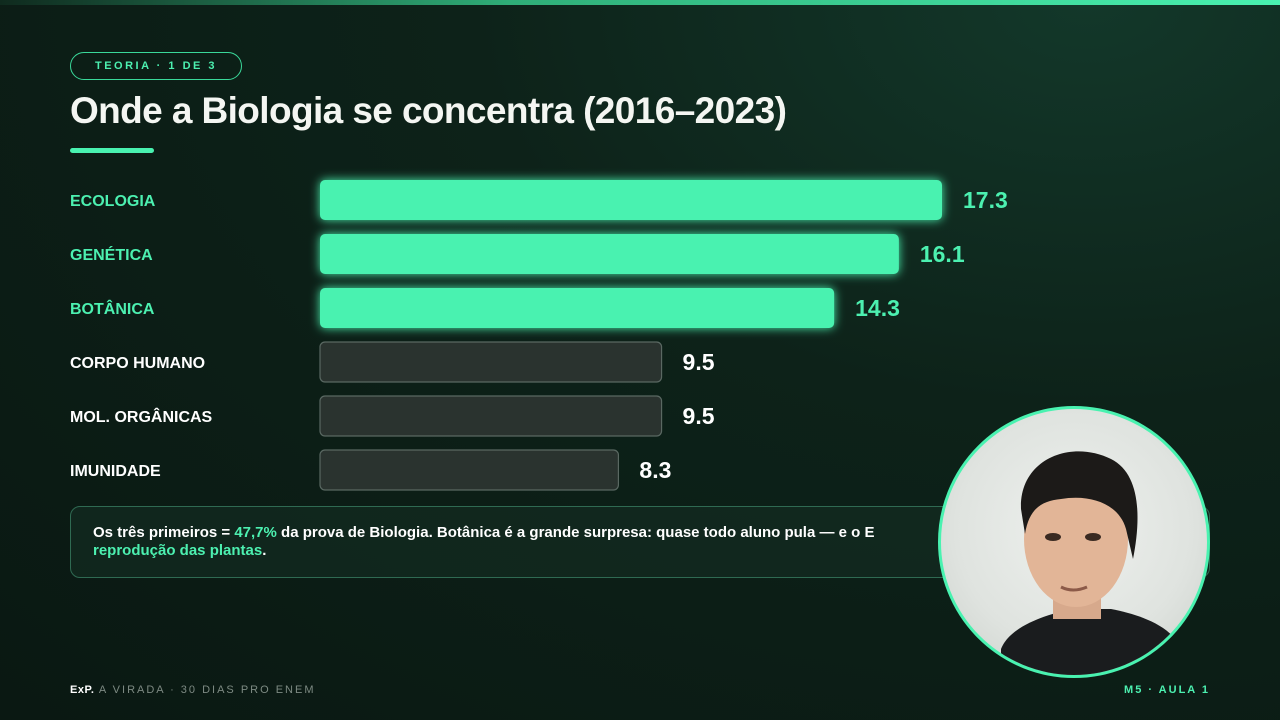 Image resolution: width=1280 pixels, height=720 pixels. Describe the element at coordinates (631, 200) in the screenshot. I see `bar-ecologia` at that location.